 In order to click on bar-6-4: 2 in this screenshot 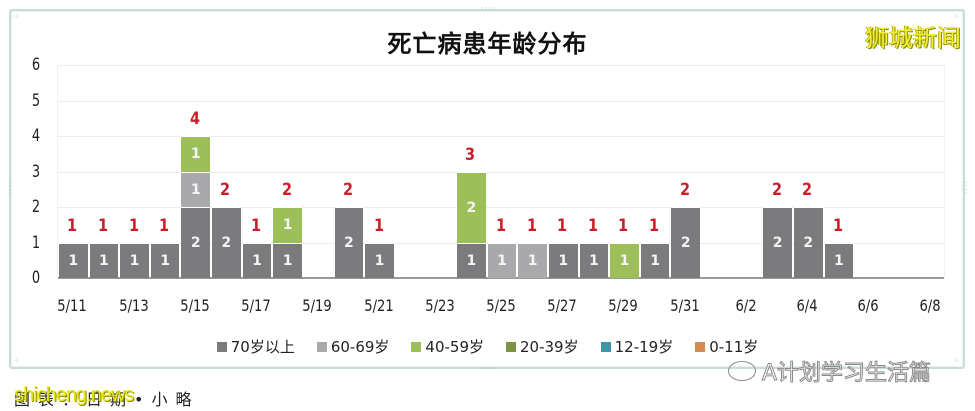, I will do `click(808, 242)`.